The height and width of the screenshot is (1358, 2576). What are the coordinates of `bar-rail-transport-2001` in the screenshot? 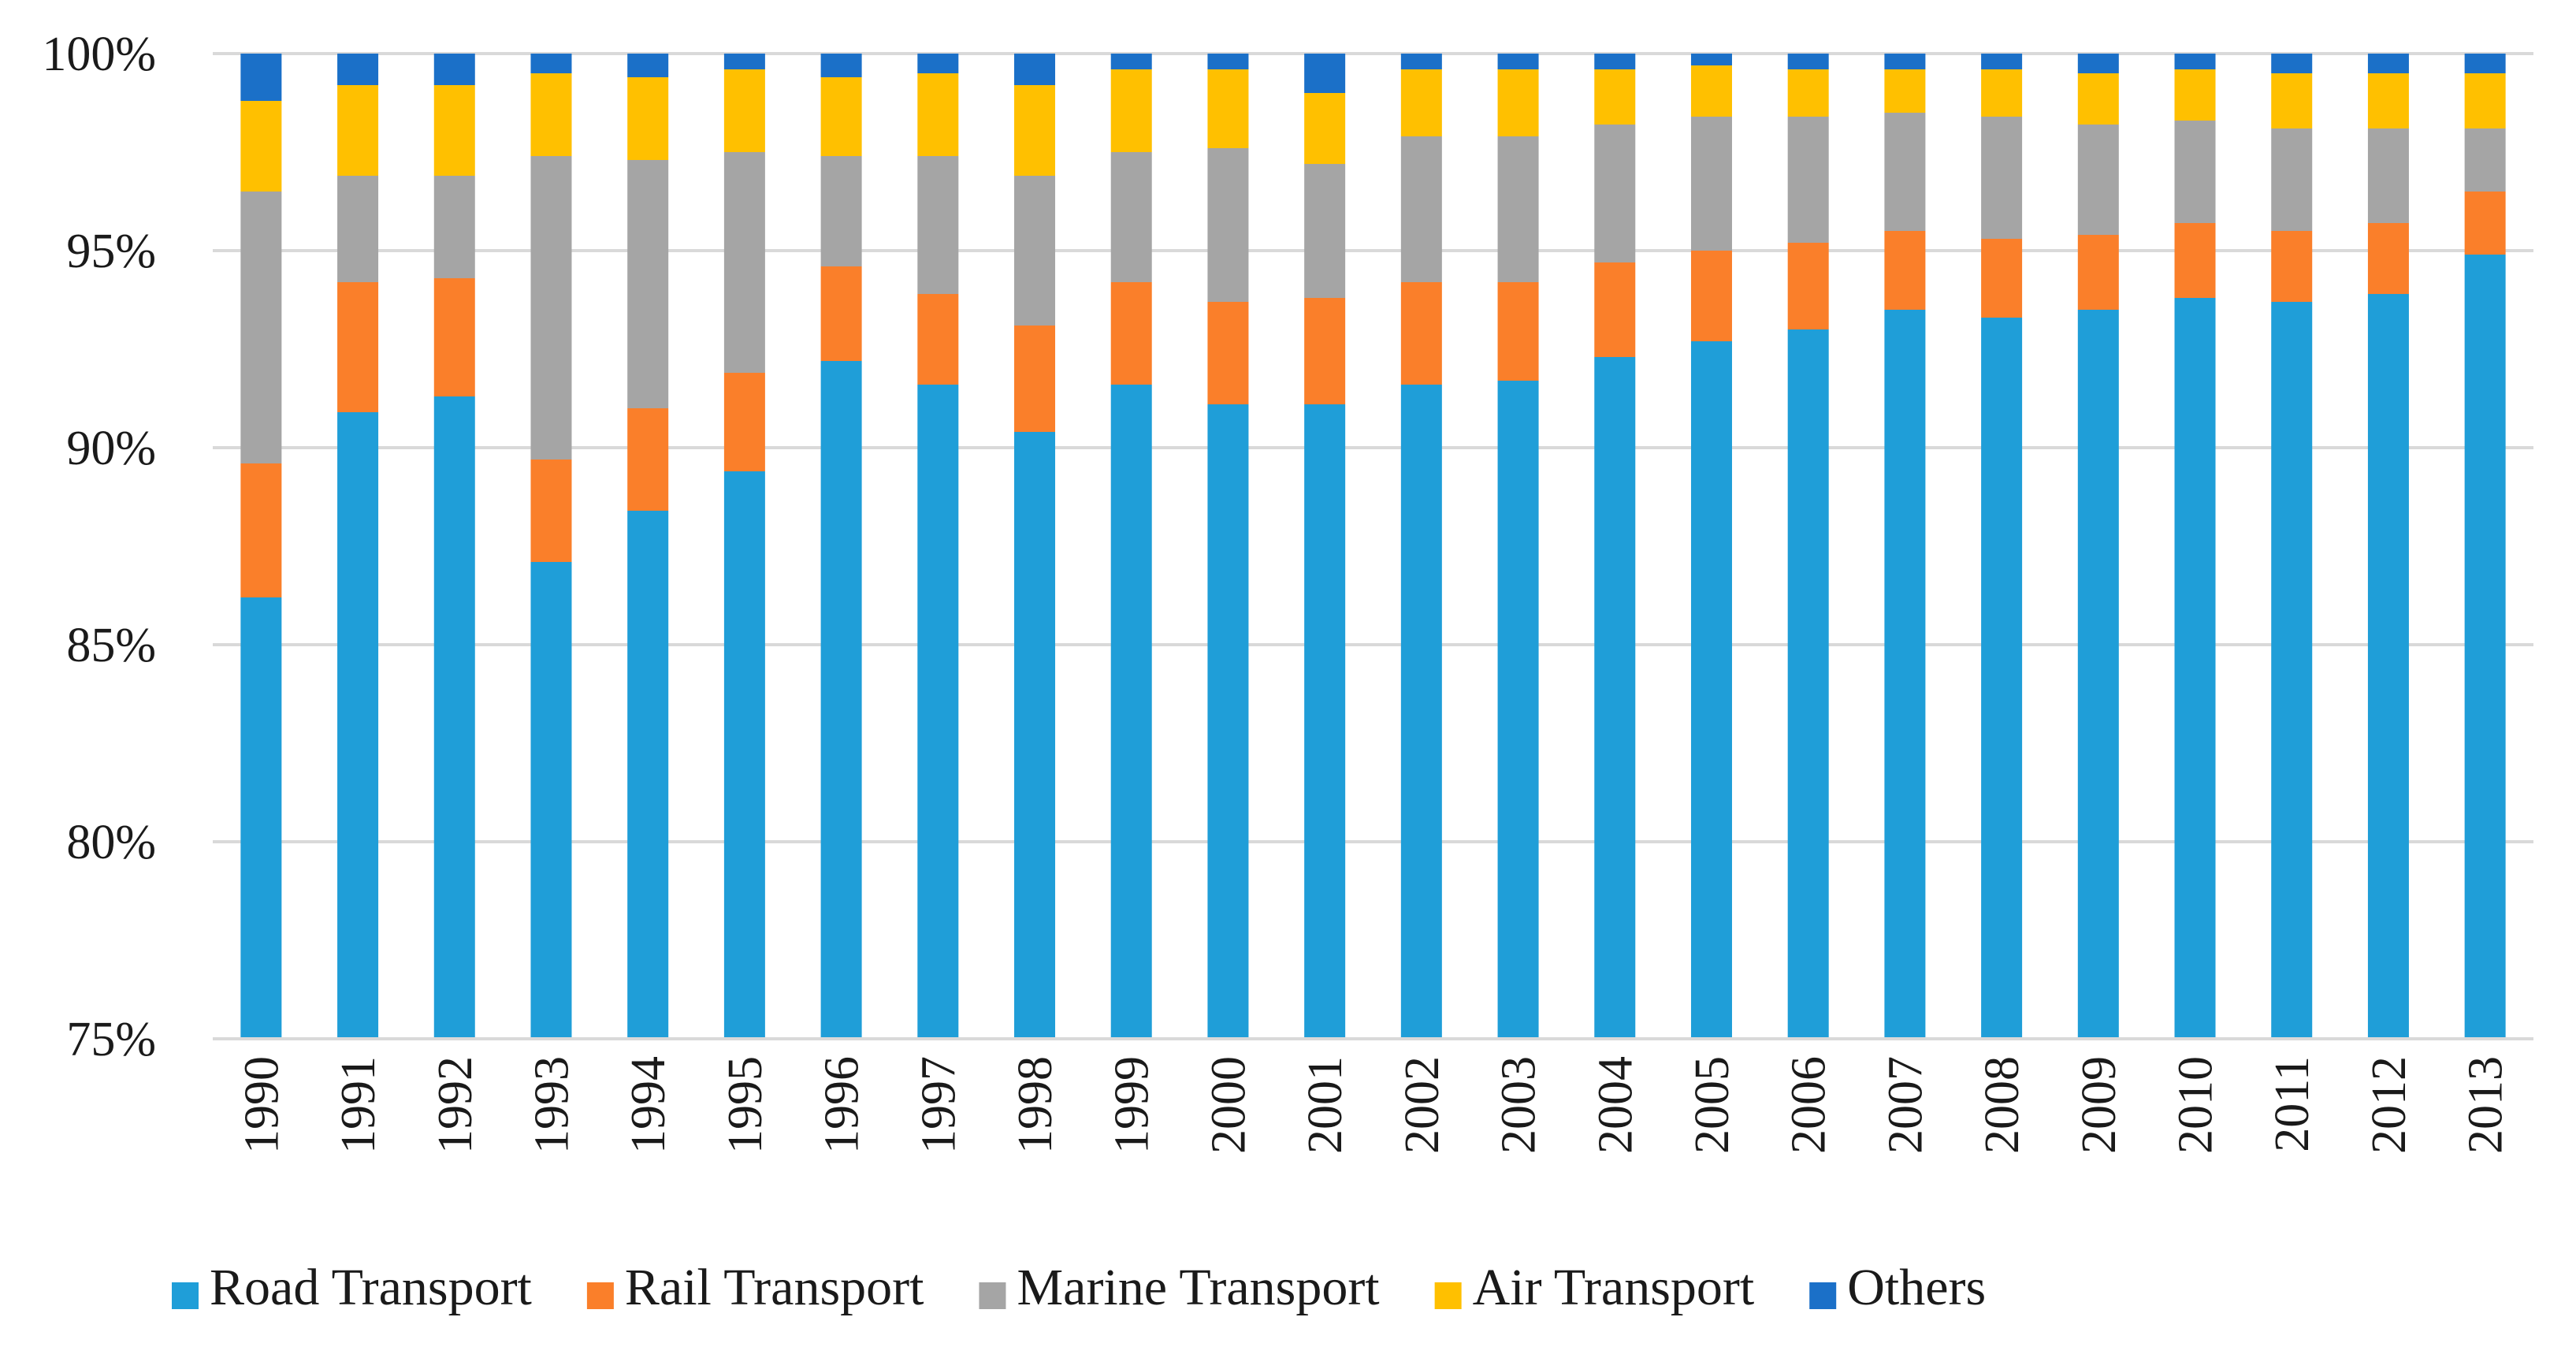 It's located at (1325, 351).